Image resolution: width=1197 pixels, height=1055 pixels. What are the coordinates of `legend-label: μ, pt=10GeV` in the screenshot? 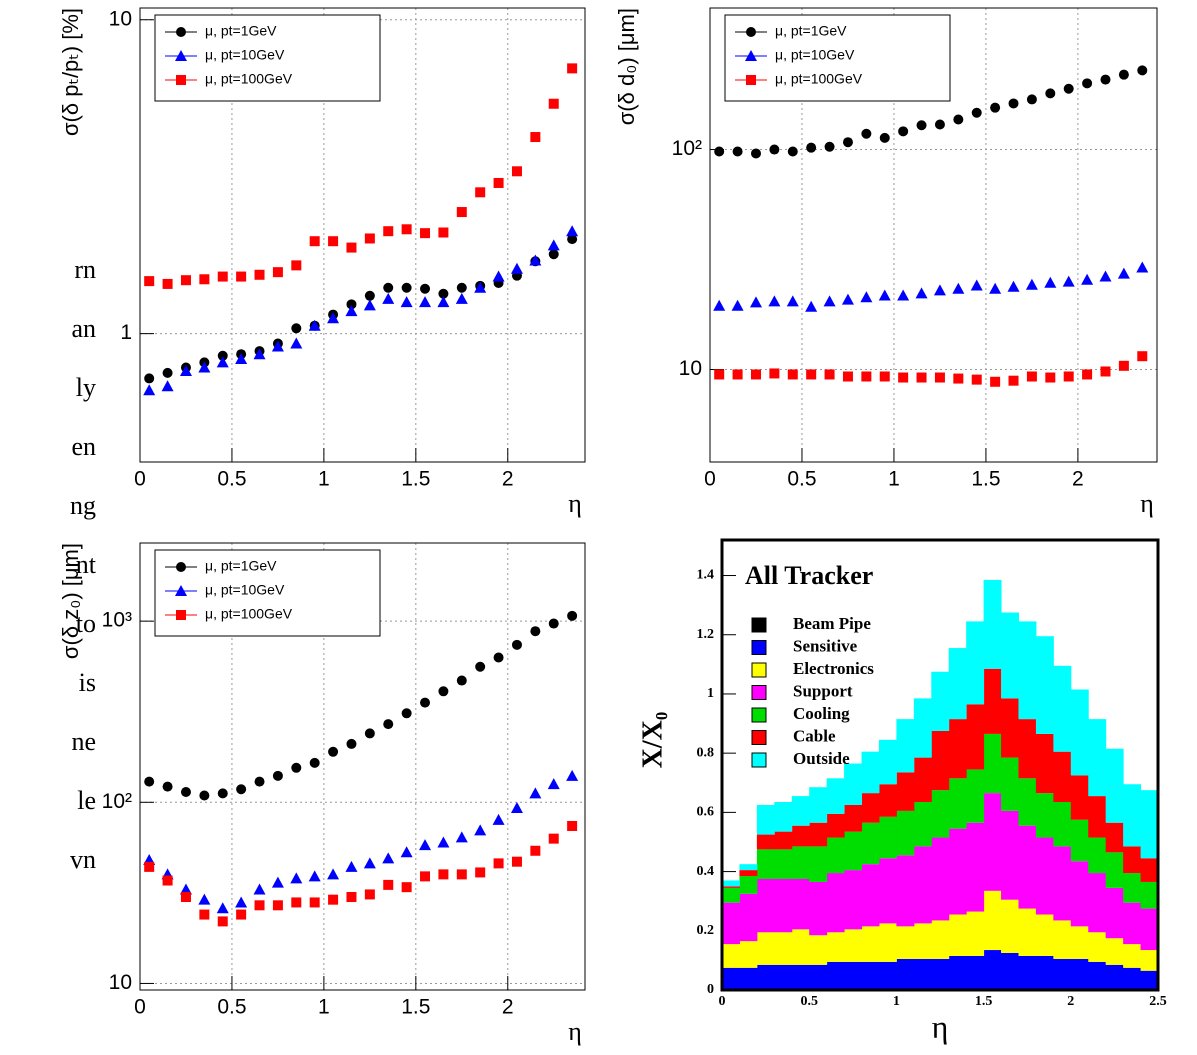 It's located at (245, 590).